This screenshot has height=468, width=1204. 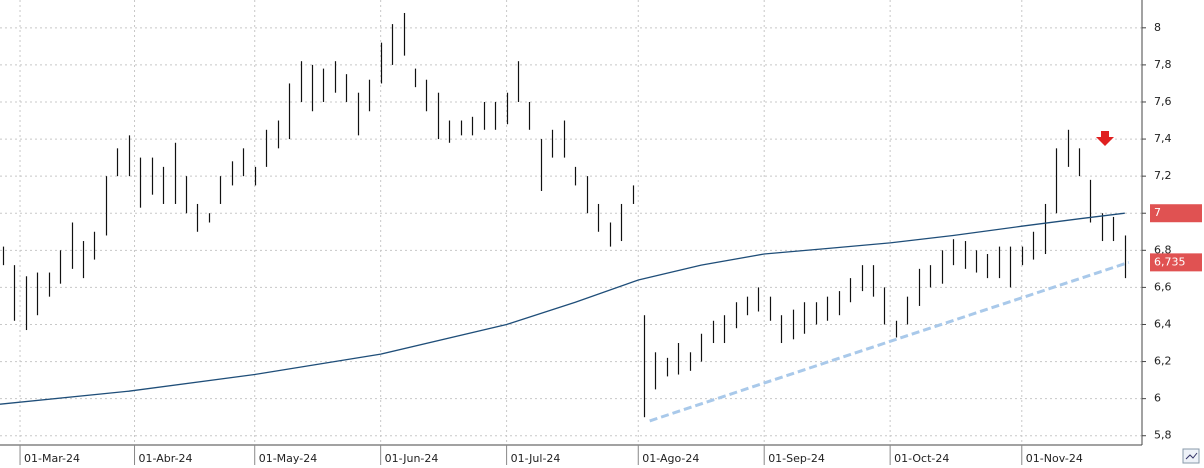 I want to click on y-tick-label: 6,4, so click(x=1163, y=323).